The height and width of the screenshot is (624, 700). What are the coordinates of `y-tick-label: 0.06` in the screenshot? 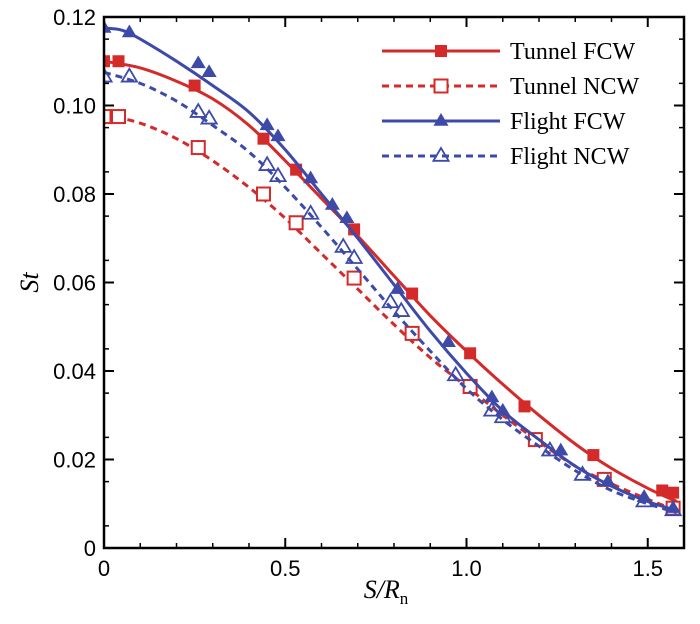 It's located at (74, 283).